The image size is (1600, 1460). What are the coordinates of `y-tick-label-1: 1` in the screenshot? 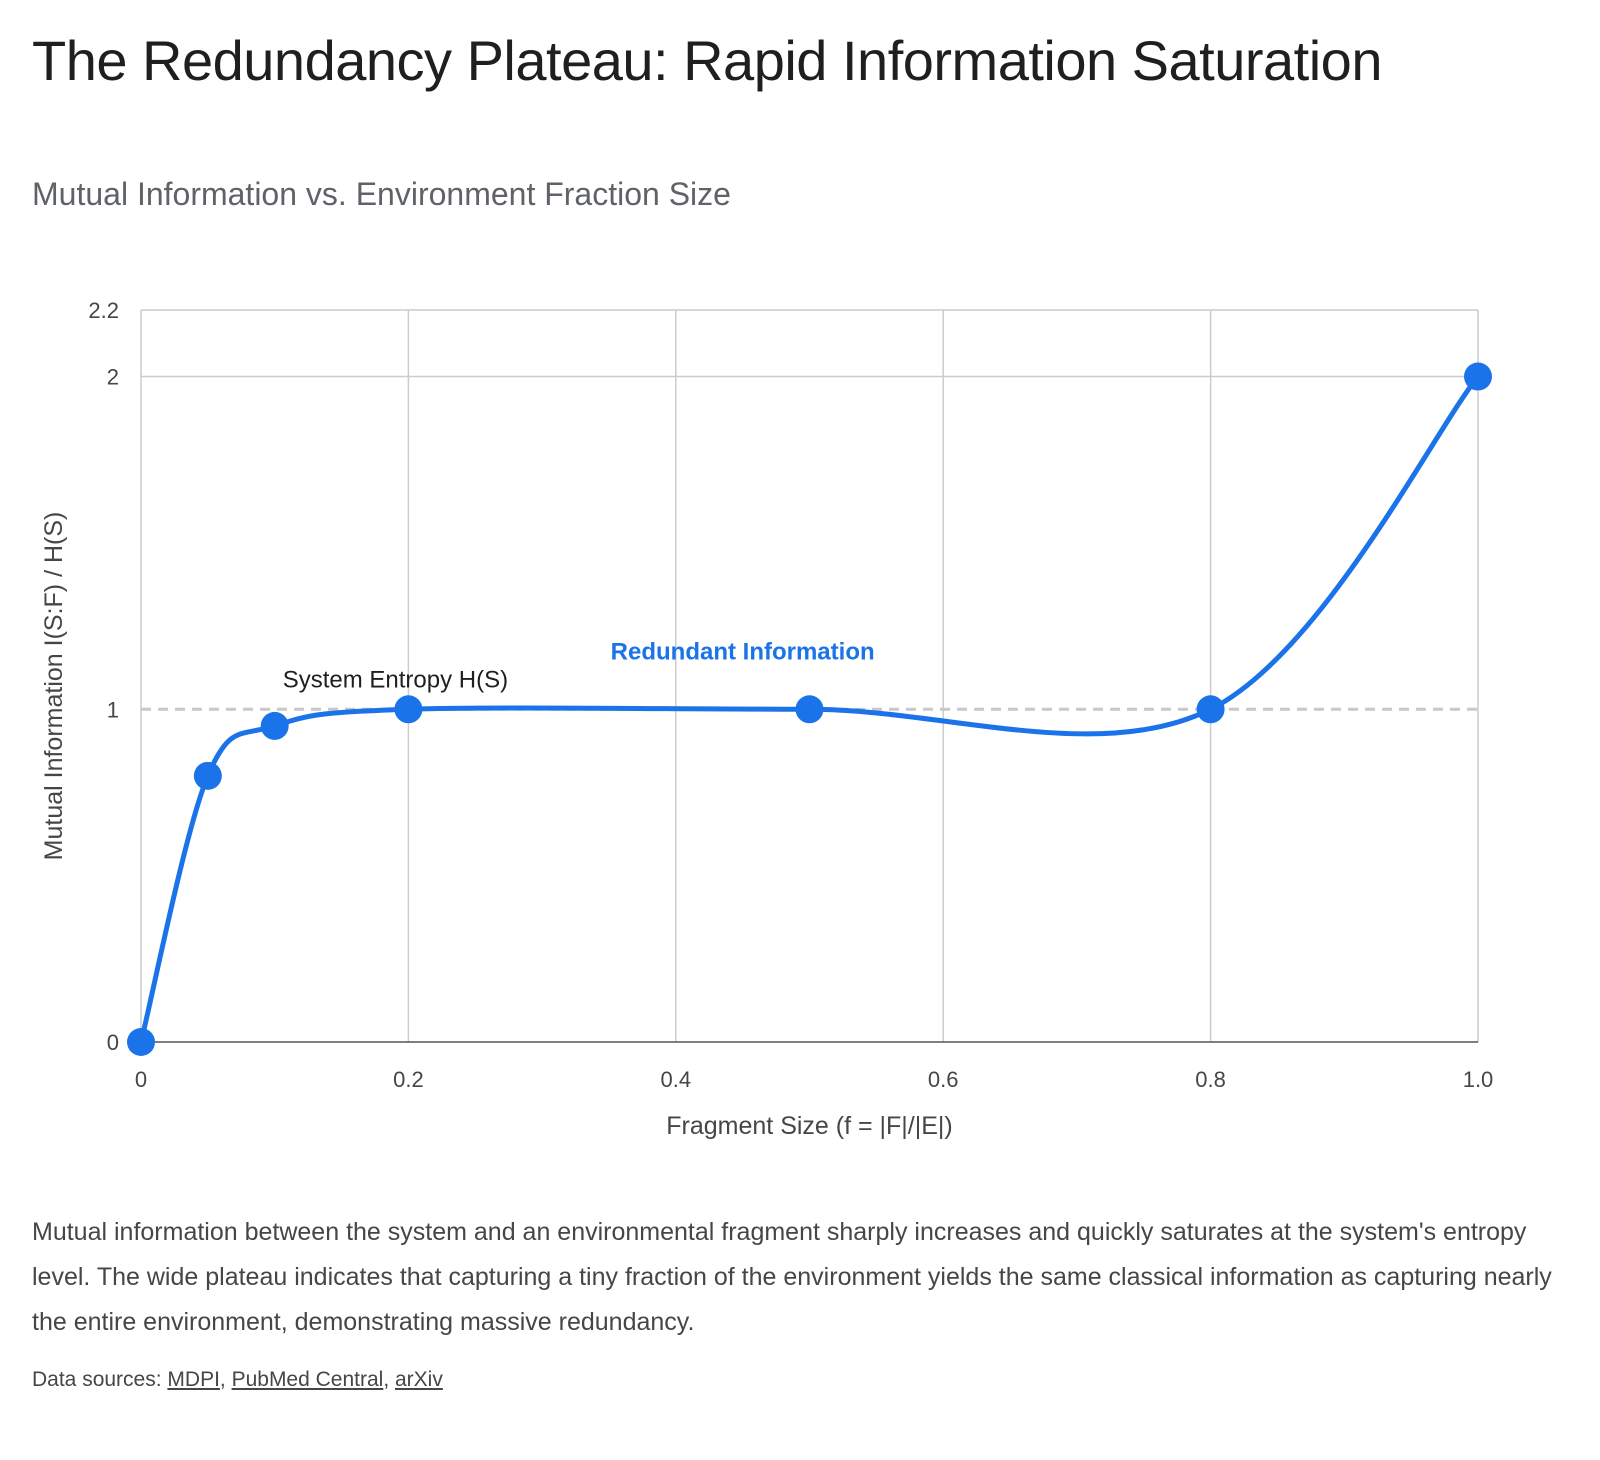 It's located at (113, 709).